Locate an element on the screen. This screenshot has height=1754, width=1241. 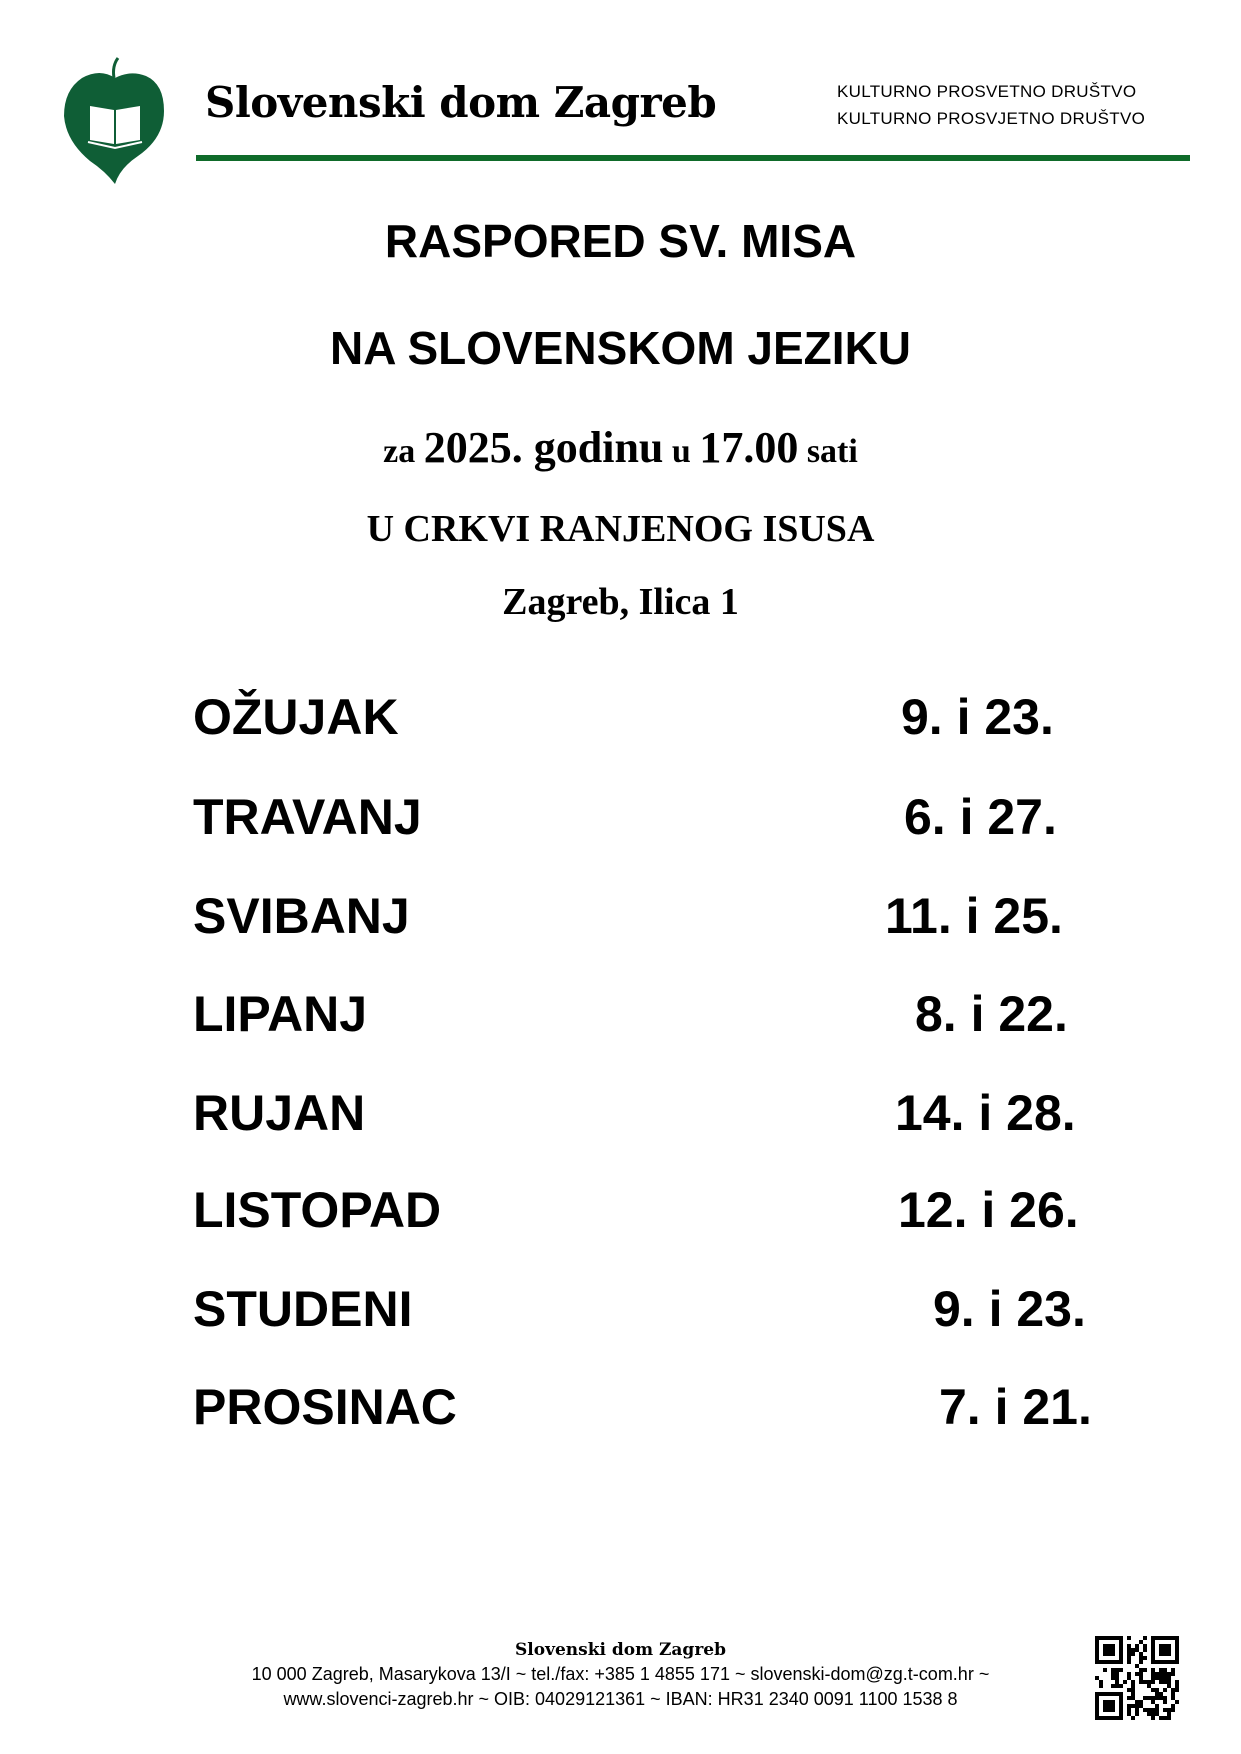
mass-dates: 12. i 26. is located at coordinates (988, 1210).